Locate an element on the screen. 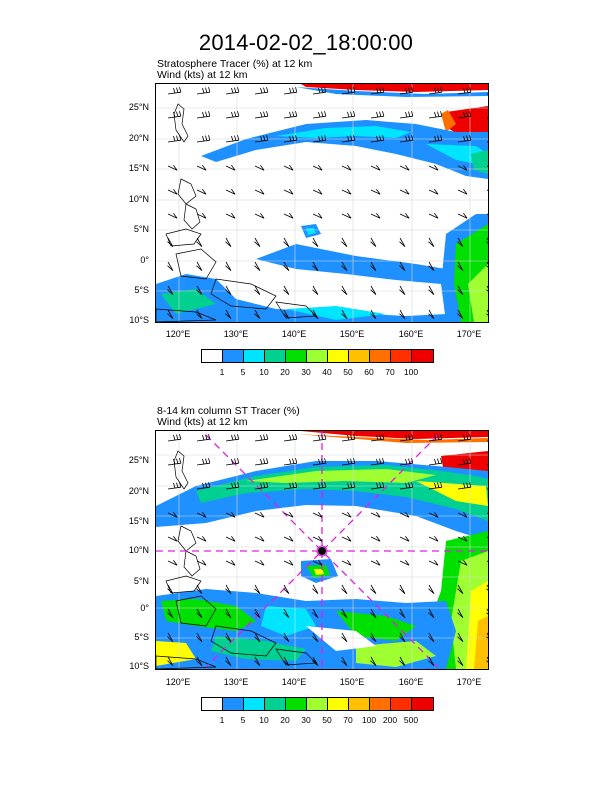  lon-label: 130°E is located at coordinates (236, 334).